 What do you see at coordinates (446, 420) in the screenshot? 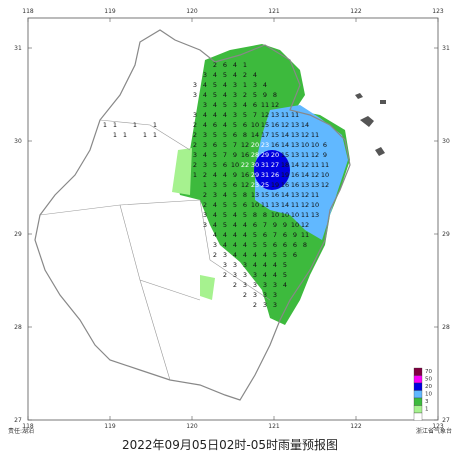
I see `lat-tick-label-right: 27` at bounding box center [446, 420].